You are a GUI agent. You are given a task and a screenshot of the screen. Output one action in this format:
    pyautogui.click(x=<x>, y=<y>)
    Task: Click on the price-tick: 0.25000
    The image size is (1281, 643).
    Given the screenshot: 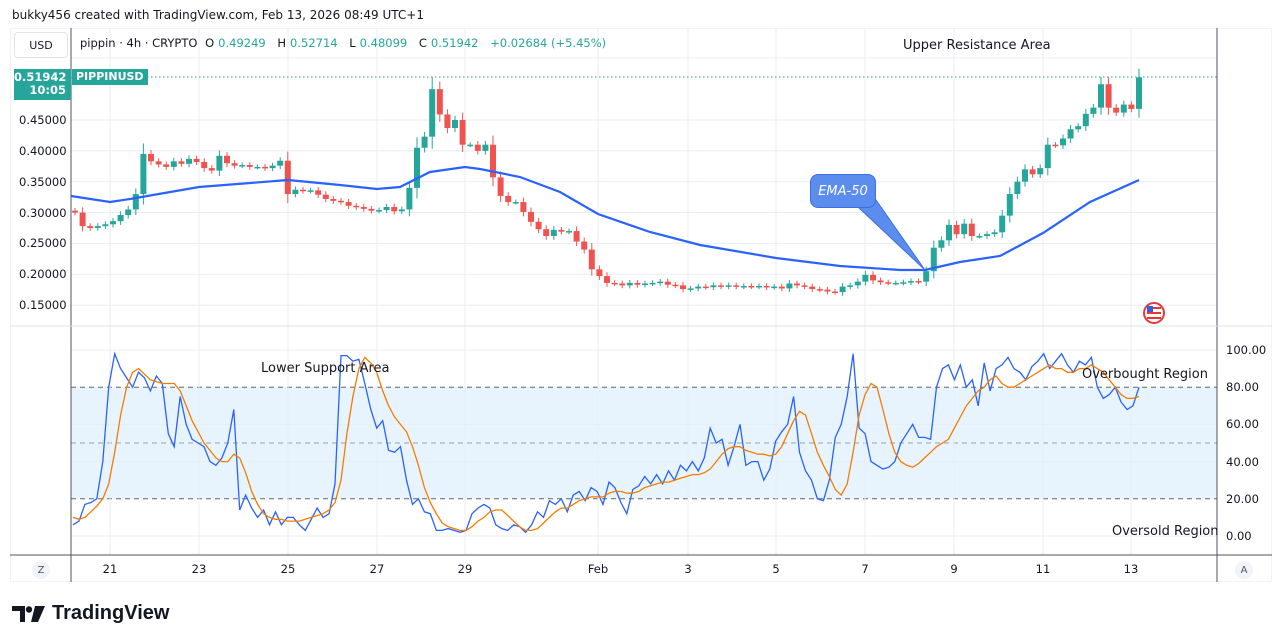 What is the action you would take?
    pyautogui.click(x=43, y=243)
    